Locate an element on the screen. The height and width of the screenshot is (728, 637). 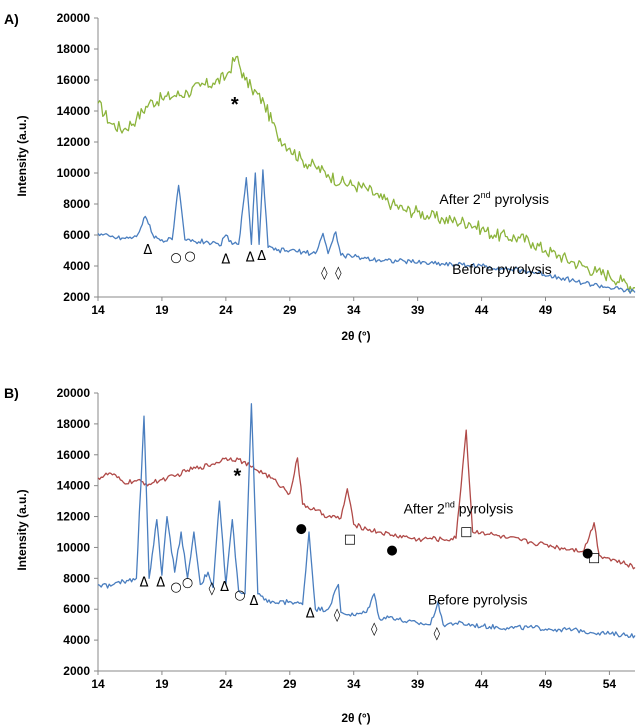
panel-a-after-2nd-pyrolysis-label-main: After 2 is located at coordinates (459, 199).